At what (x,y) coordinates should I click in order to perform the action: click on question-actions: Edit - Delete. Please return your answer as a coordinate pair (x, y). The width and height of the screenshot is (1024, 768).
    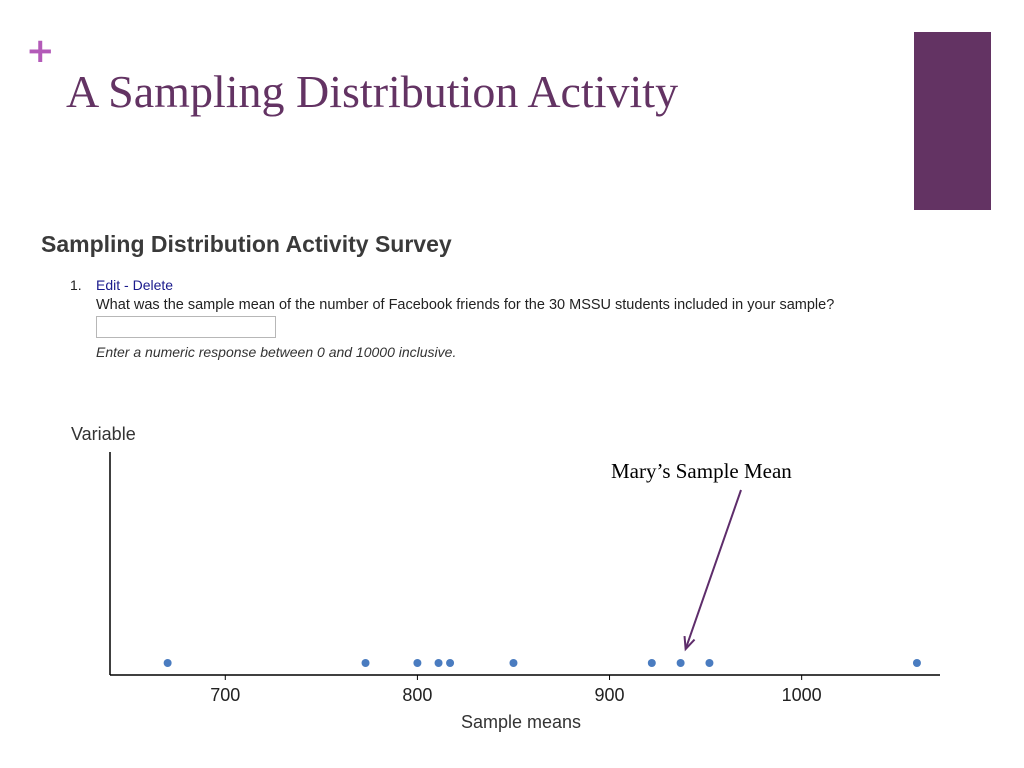
    Looking at the image, I should click on (134, 285).